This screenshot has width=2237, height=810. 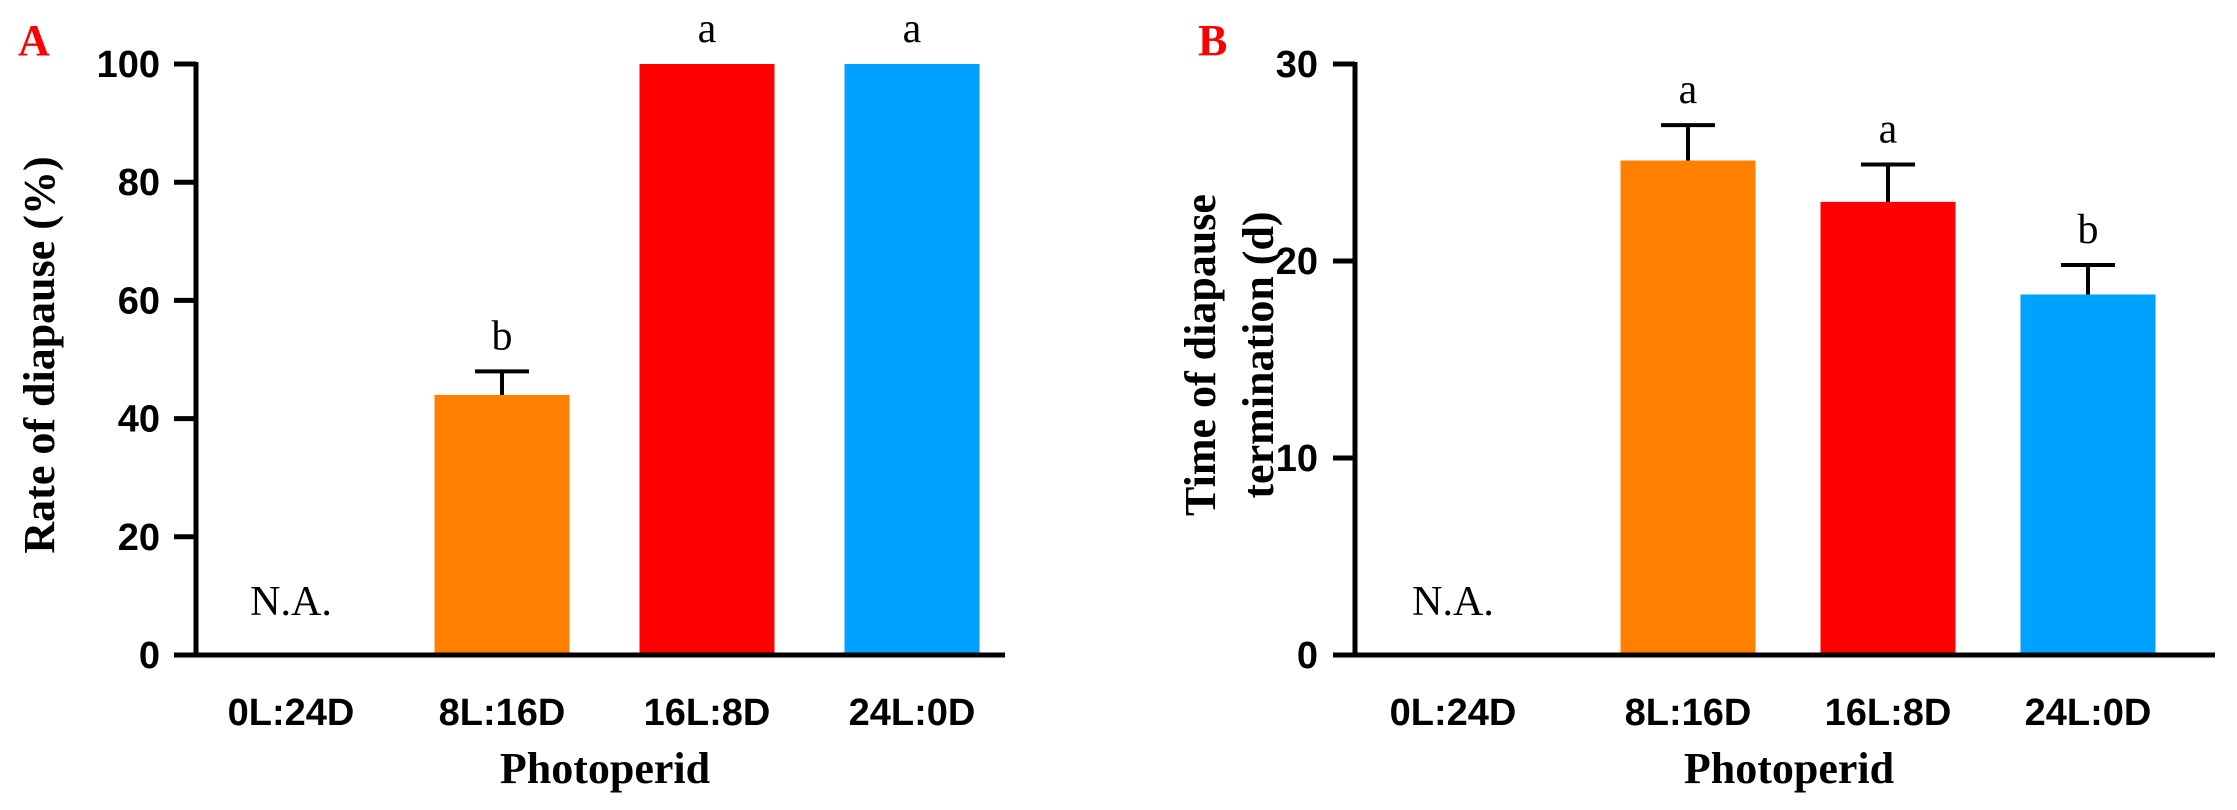 I want to click on y-tick-label: 40, so click(x=139, y=420).